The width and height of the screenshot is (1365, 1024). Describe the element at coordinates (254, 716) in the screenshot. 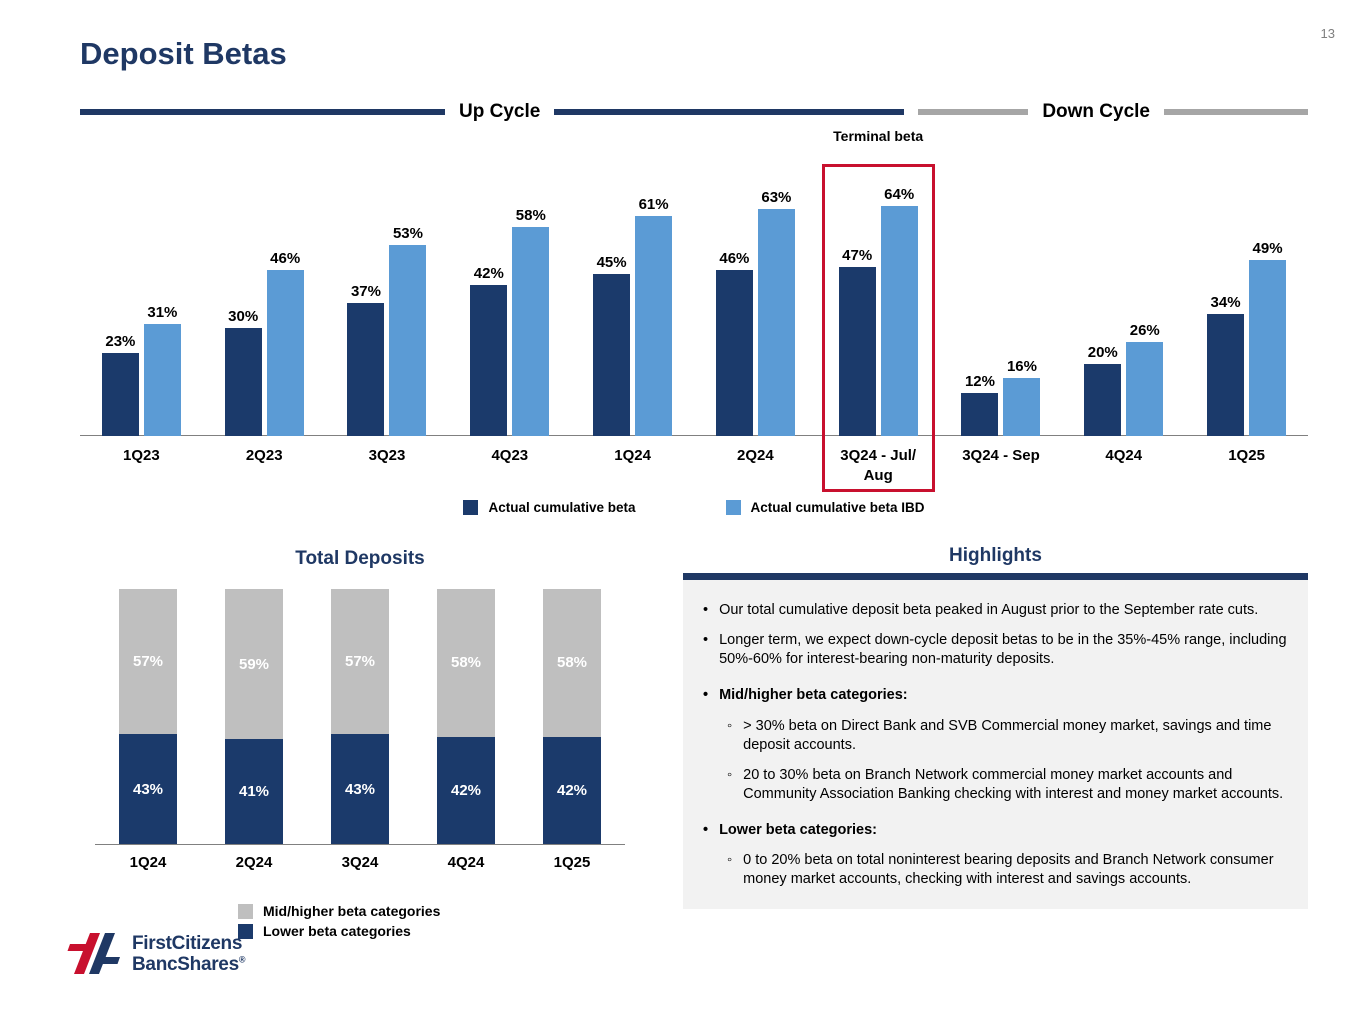

I see `stacked-bar: 59% 41%` at that location.